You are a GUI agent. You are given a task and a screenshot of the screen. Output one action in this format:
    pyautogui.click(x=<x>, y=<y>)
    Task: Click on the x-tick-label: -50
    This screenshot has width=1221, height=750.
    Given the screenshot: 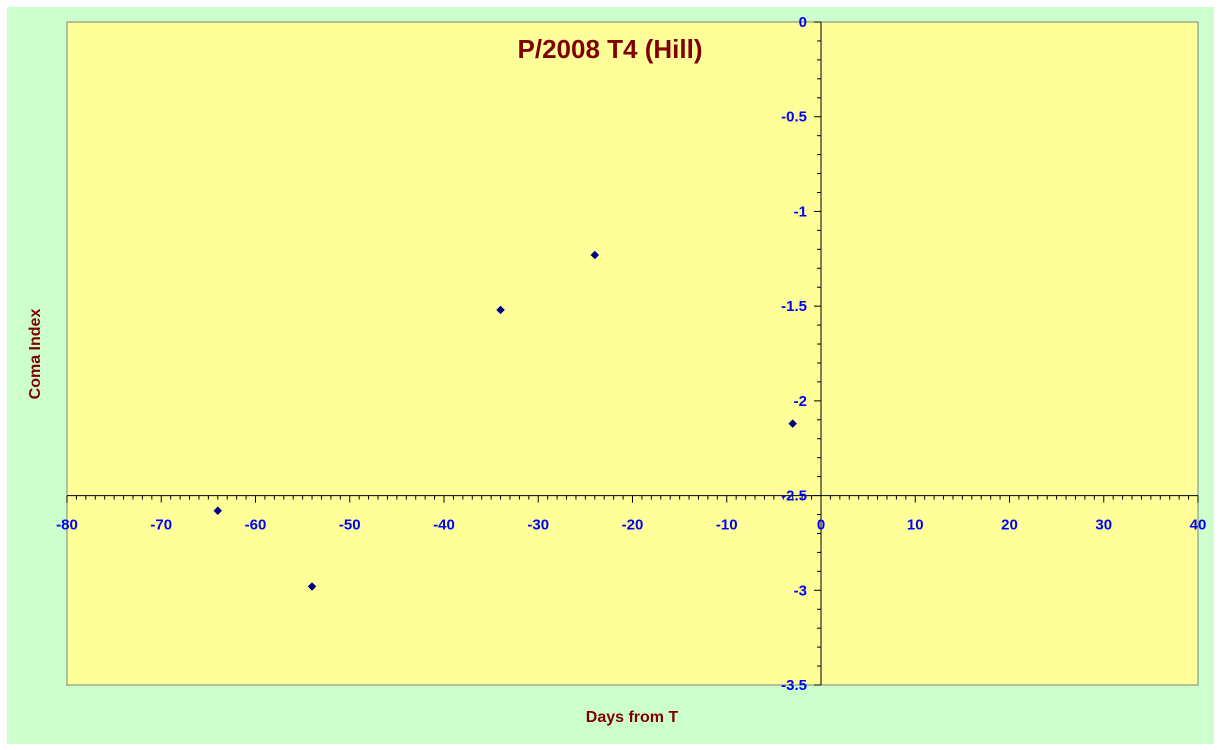 What is the action you would take?
    pyautogui.click(x=350, y=525)
    